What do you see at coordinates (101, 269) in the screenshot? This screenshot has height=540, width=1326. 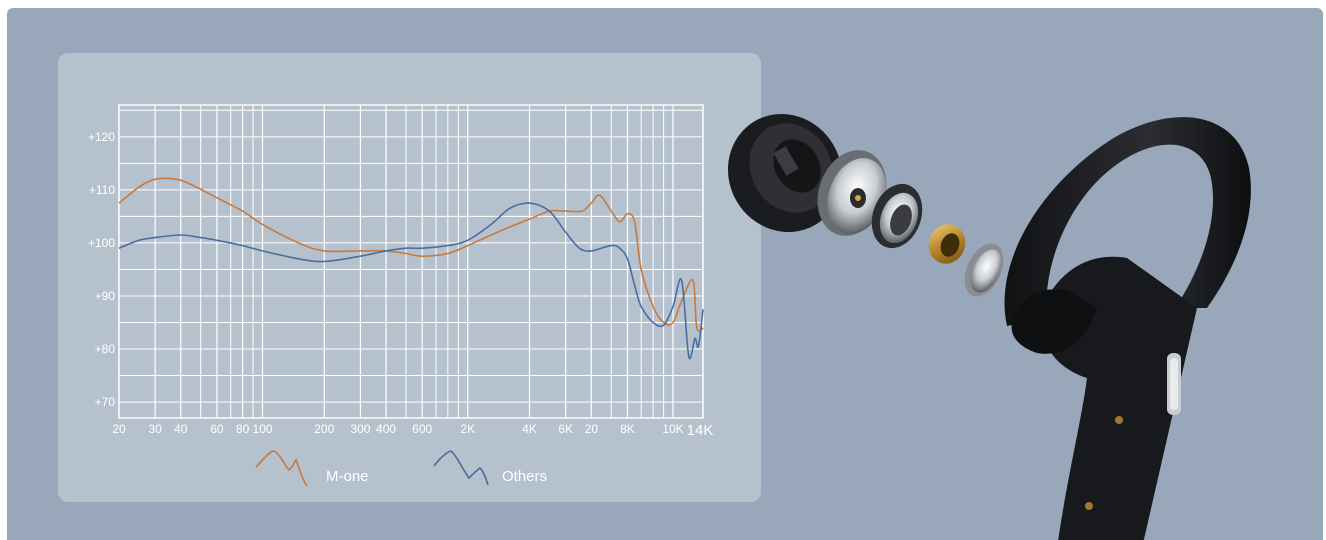 I see `y-axis-ticks: +120 +110 +100 +90 +80 +70` at bounding box center [101, 269].